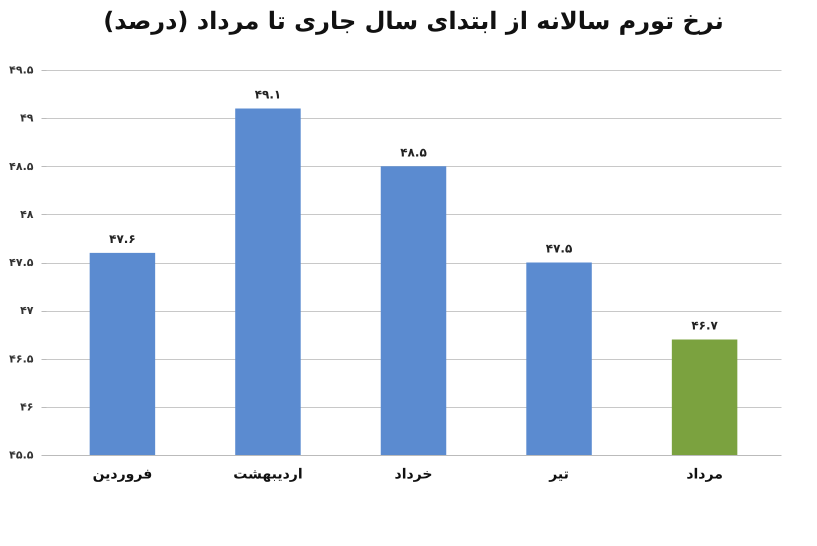  Describe the element at coordinates (122, 239) in the screenshot. I see `data-label: ۴۷.۶` at that location.